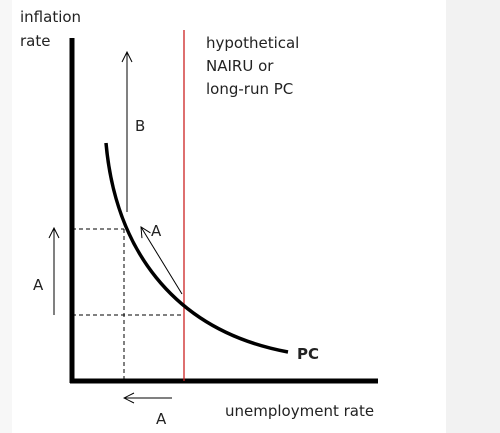 This screenshot has height=433, width=500. I want to click on nairu-label-line3: long-run PC, so click(249, 89).